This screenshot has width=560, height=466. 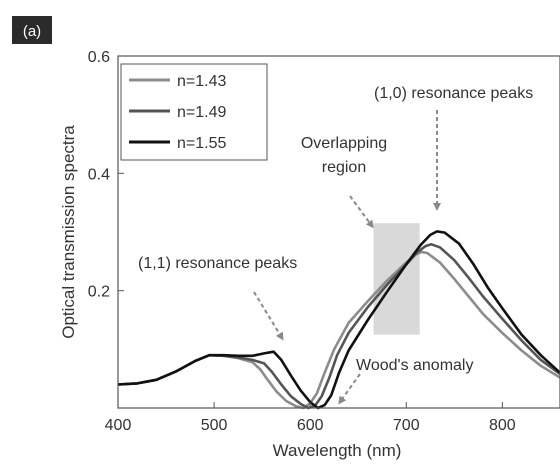 What do you see at coordinates (99, 292) in the screenshot?
I see `y-tick-label: 0.2` at bounding box center [99, 292].